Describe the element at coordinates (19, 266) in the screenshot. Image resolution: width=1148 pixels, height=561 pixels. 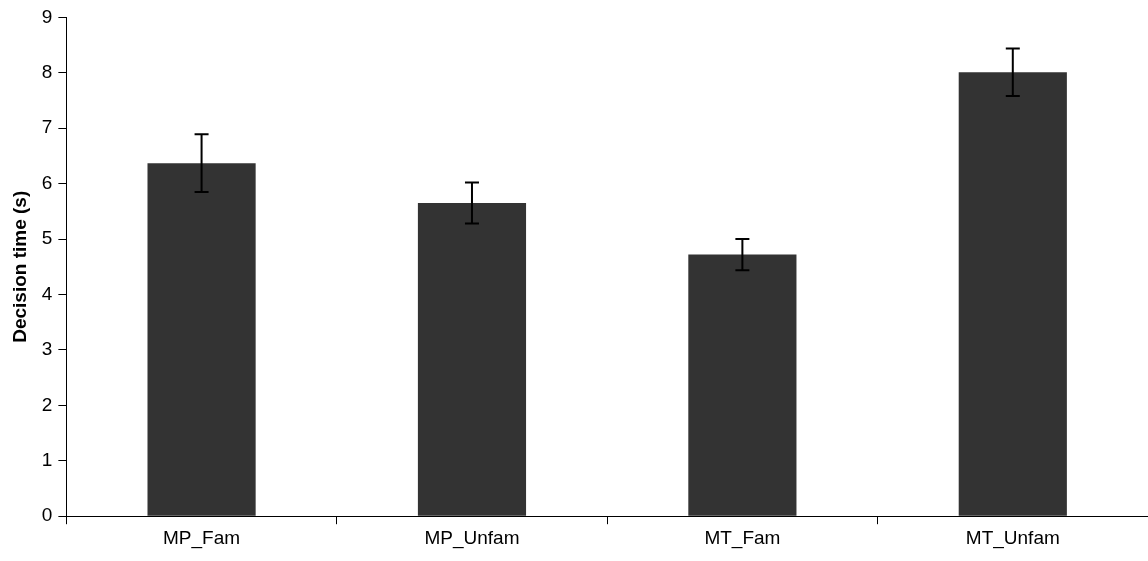
I see `y-axis-title: Decision time (s)` at that location.